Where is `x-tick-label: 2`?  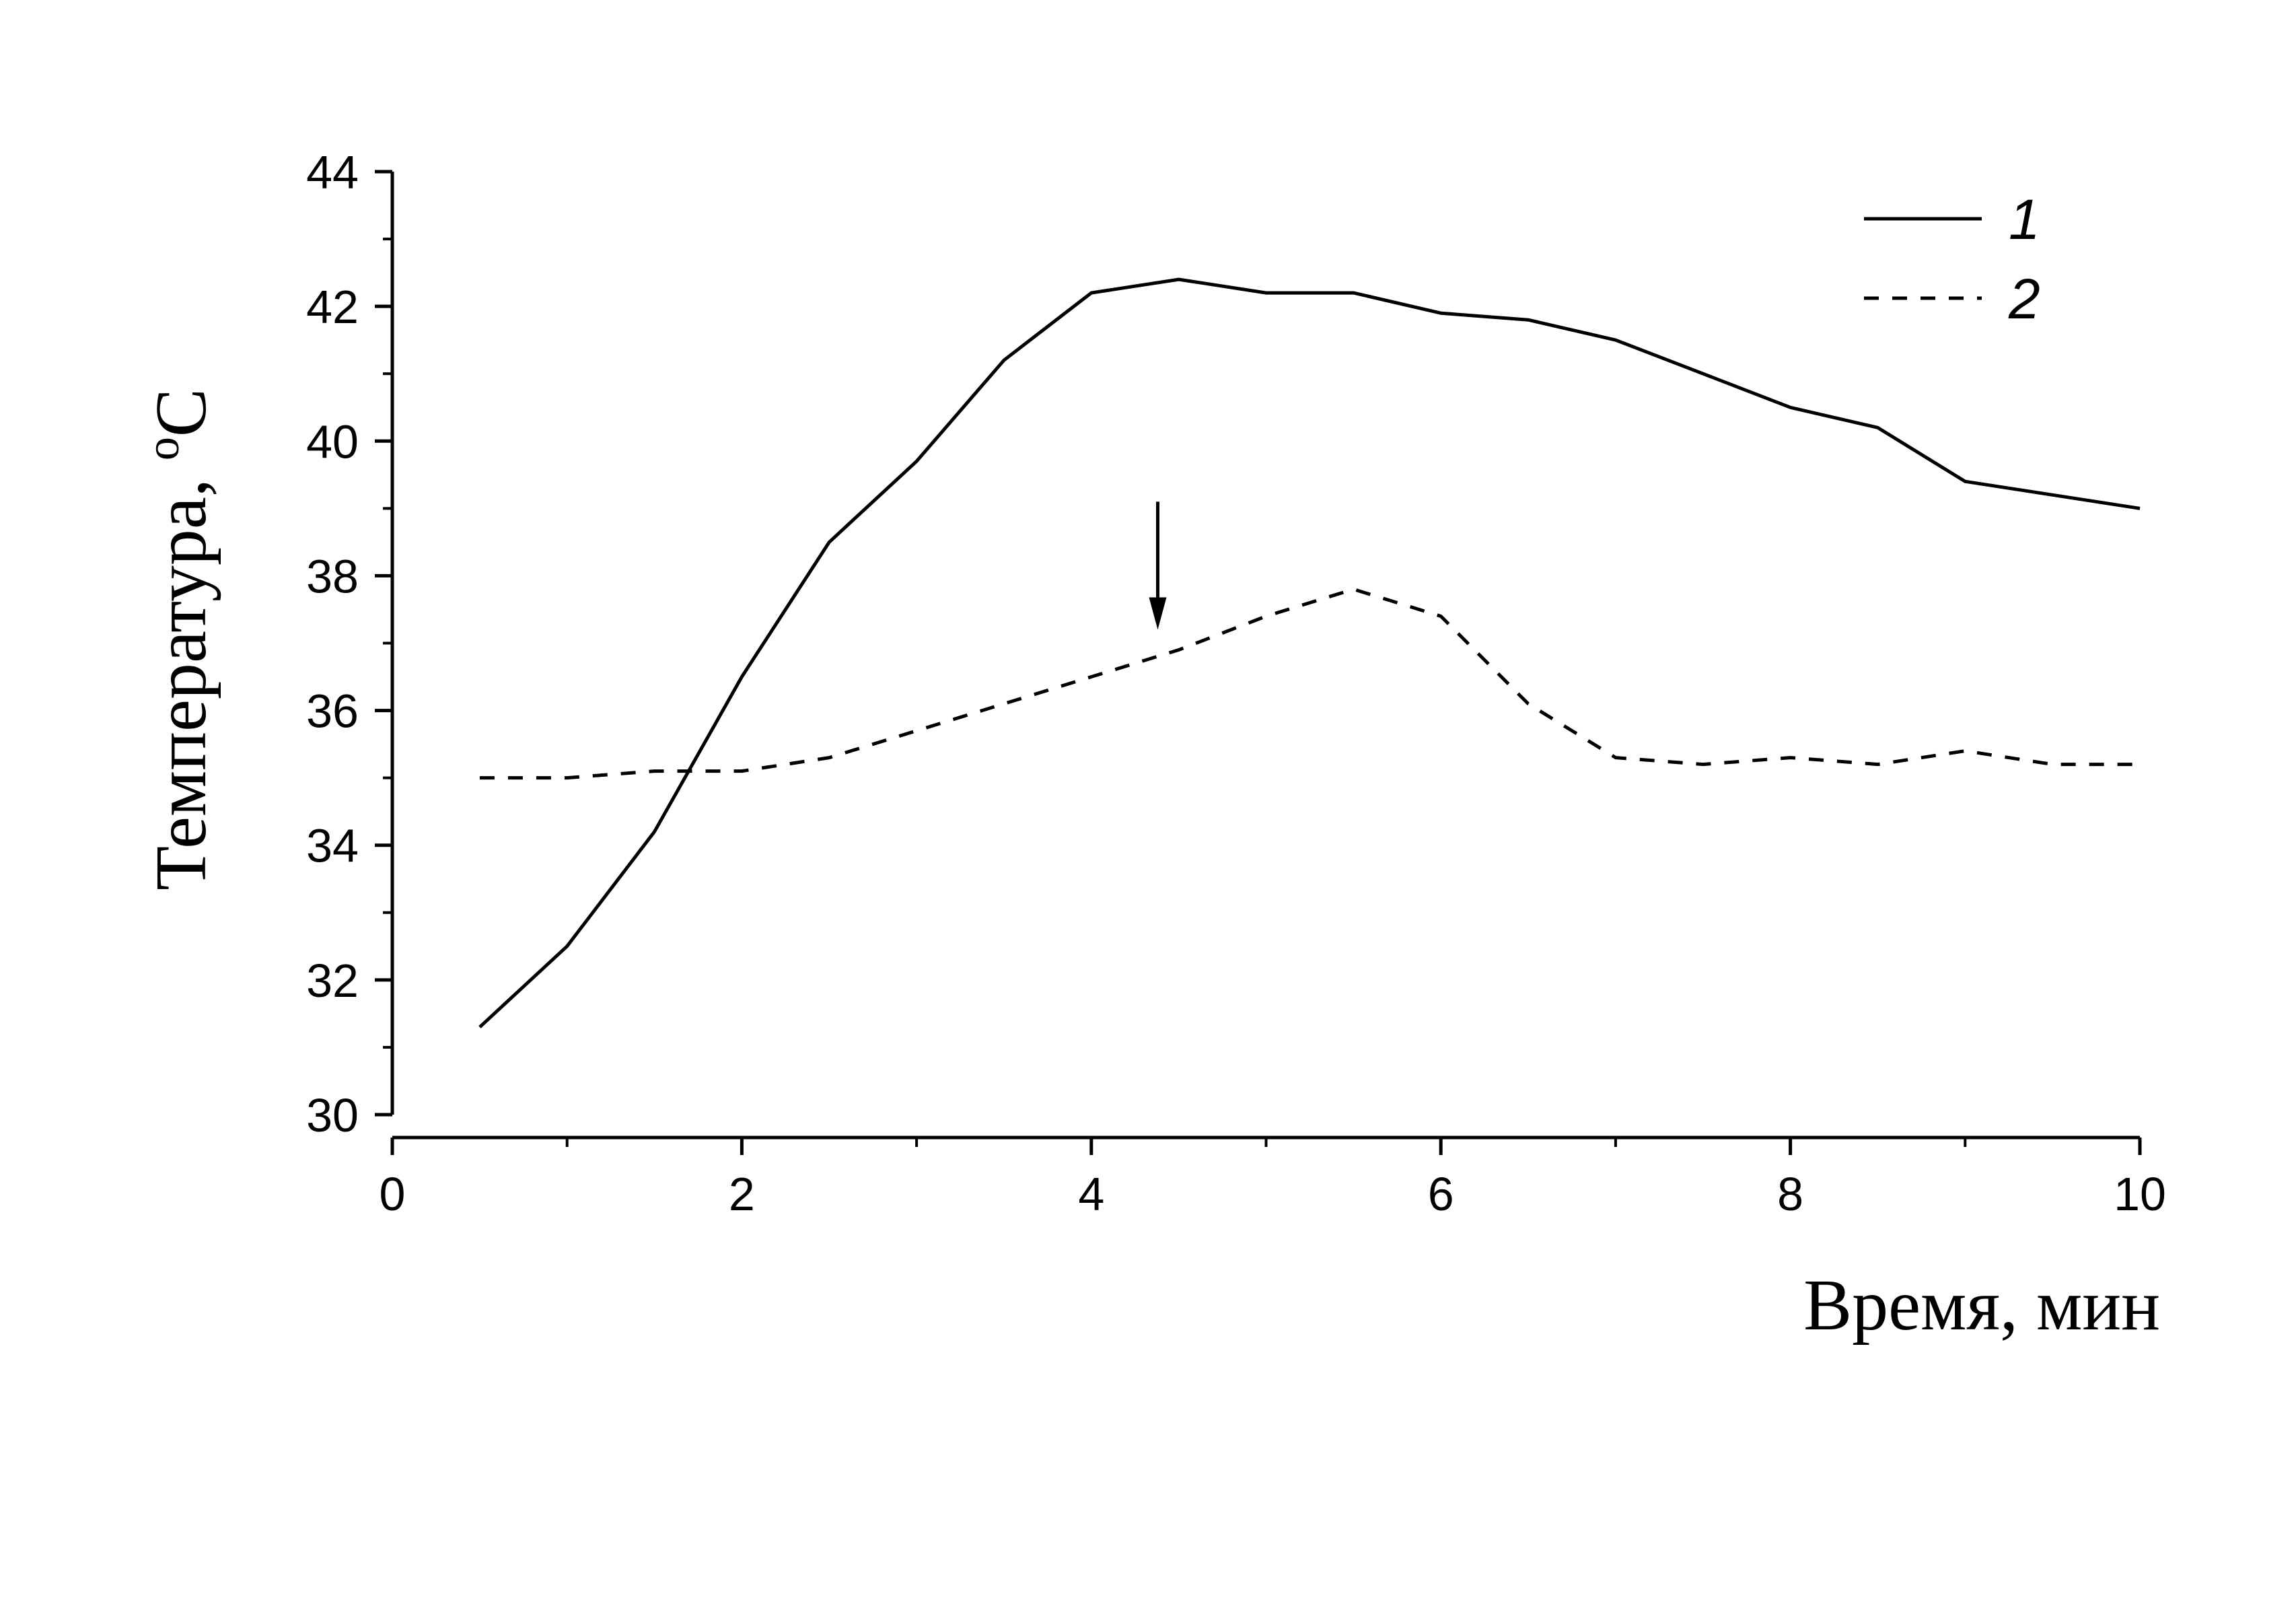
x-tick-label: 2 is located at coordinates (742, 1194).